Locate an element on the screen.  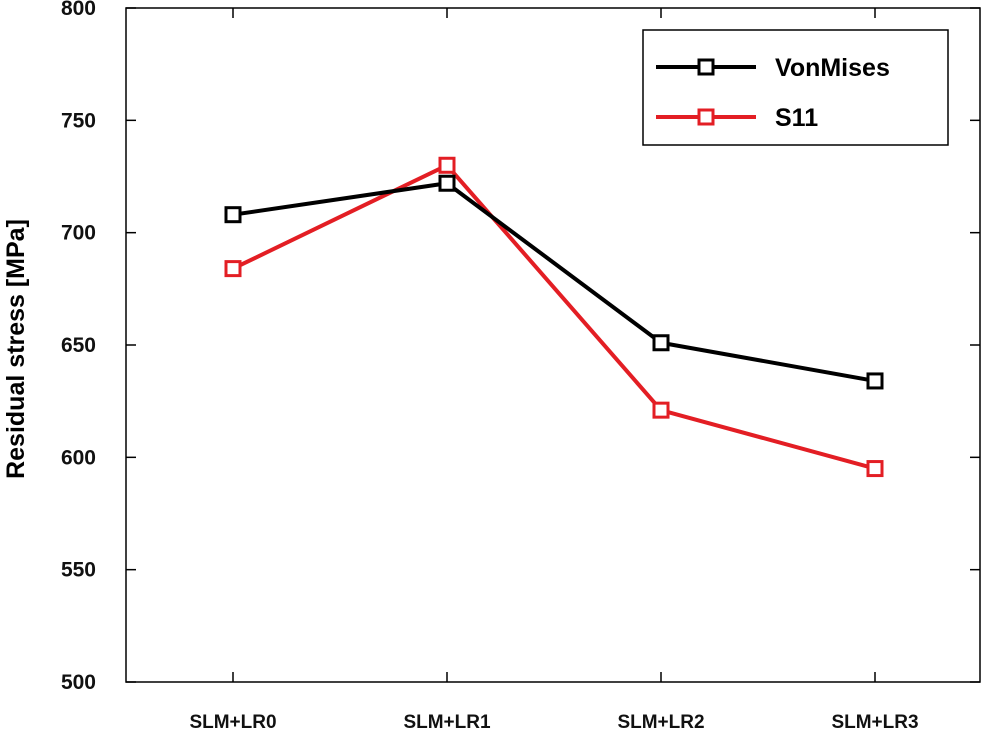
x-tick-label: SLM+LR2 is located at coordinates (660, 722).